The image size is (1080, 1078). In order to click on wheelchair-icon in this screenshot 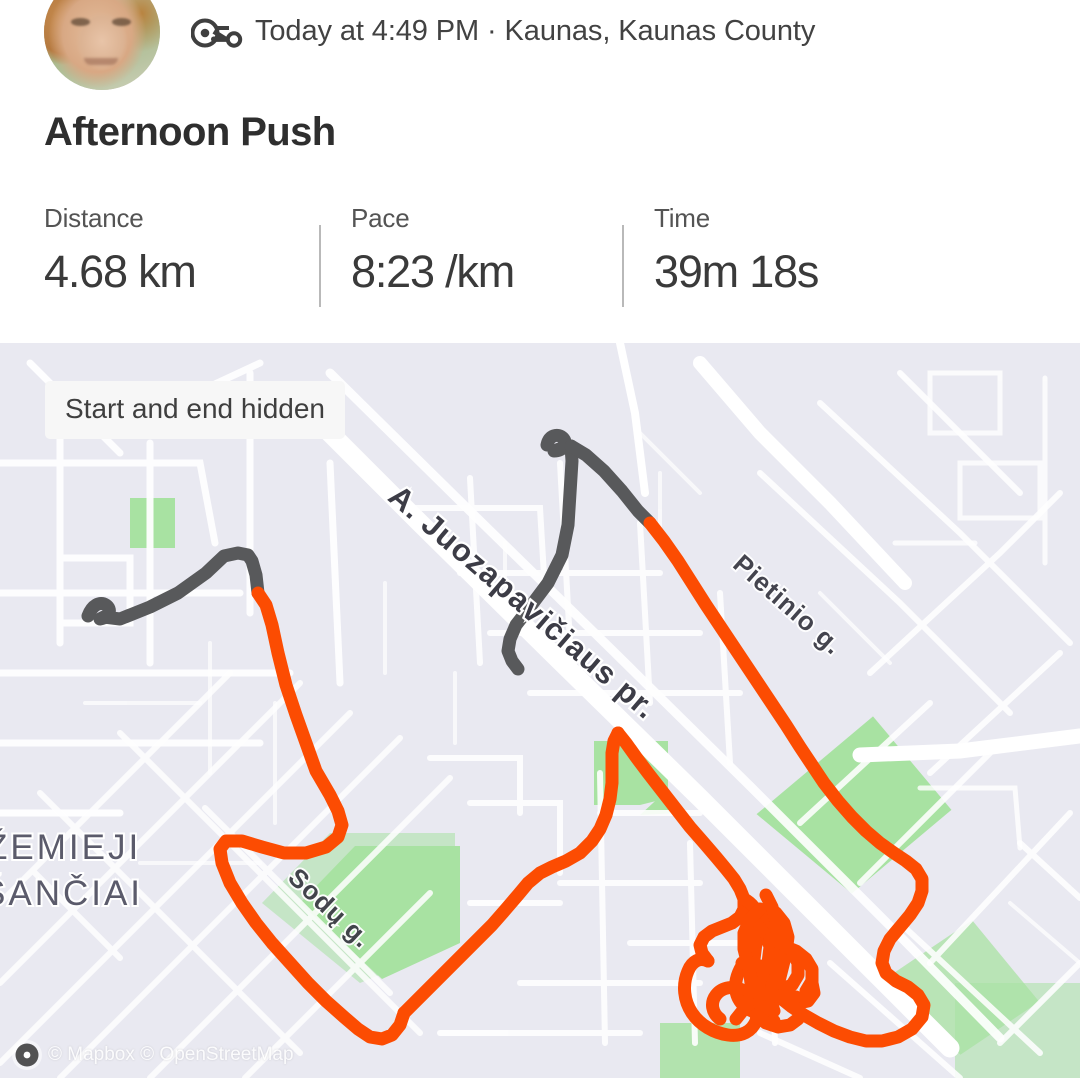, I will do `click(216, 33)`.